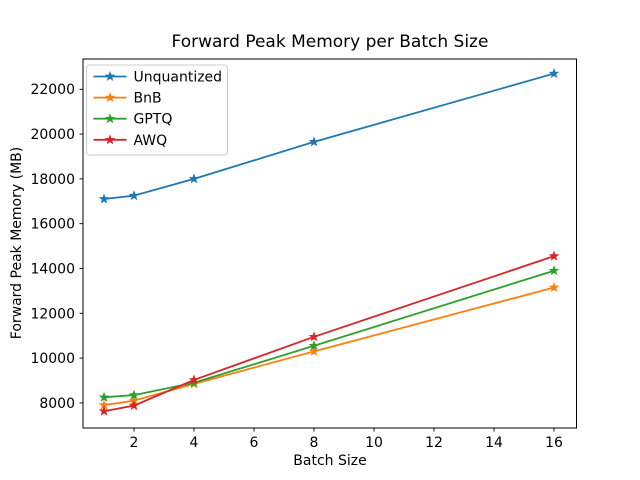  I want to click on y-tick-label: 18000, so click(52, 180).